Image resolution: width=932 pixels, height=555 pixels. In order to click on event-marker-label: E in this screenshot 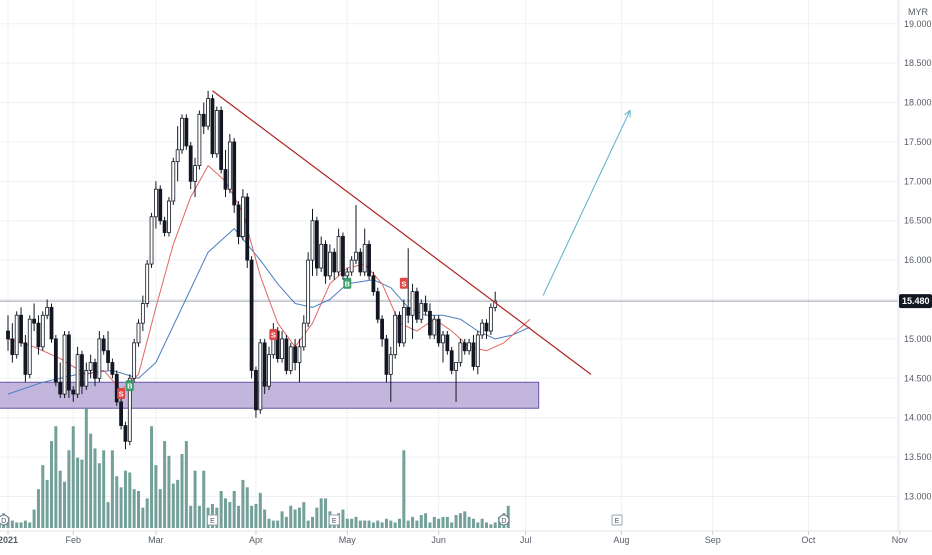, I will do `click(617, 521)`.